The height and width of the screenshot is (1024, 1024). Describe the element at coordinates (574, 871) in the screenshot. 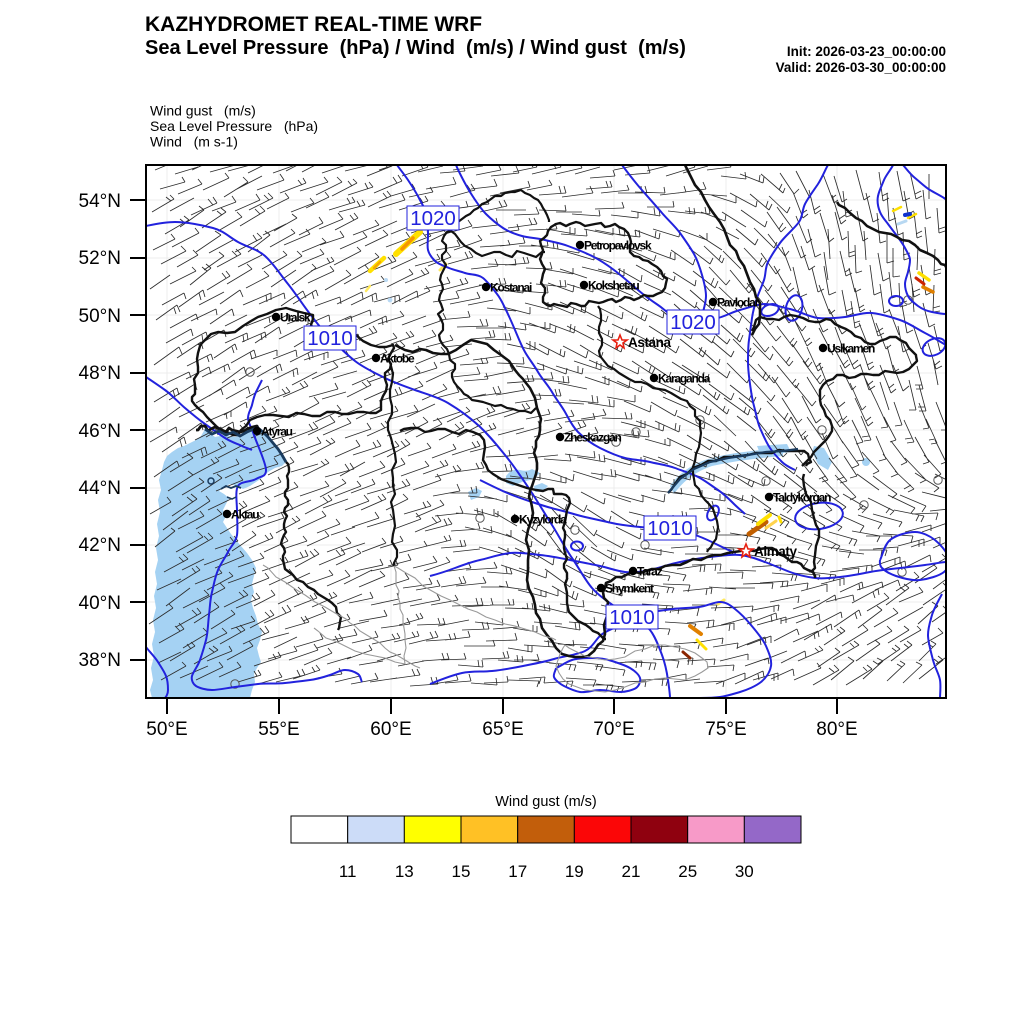

I see `svg-text: 19` at that location.